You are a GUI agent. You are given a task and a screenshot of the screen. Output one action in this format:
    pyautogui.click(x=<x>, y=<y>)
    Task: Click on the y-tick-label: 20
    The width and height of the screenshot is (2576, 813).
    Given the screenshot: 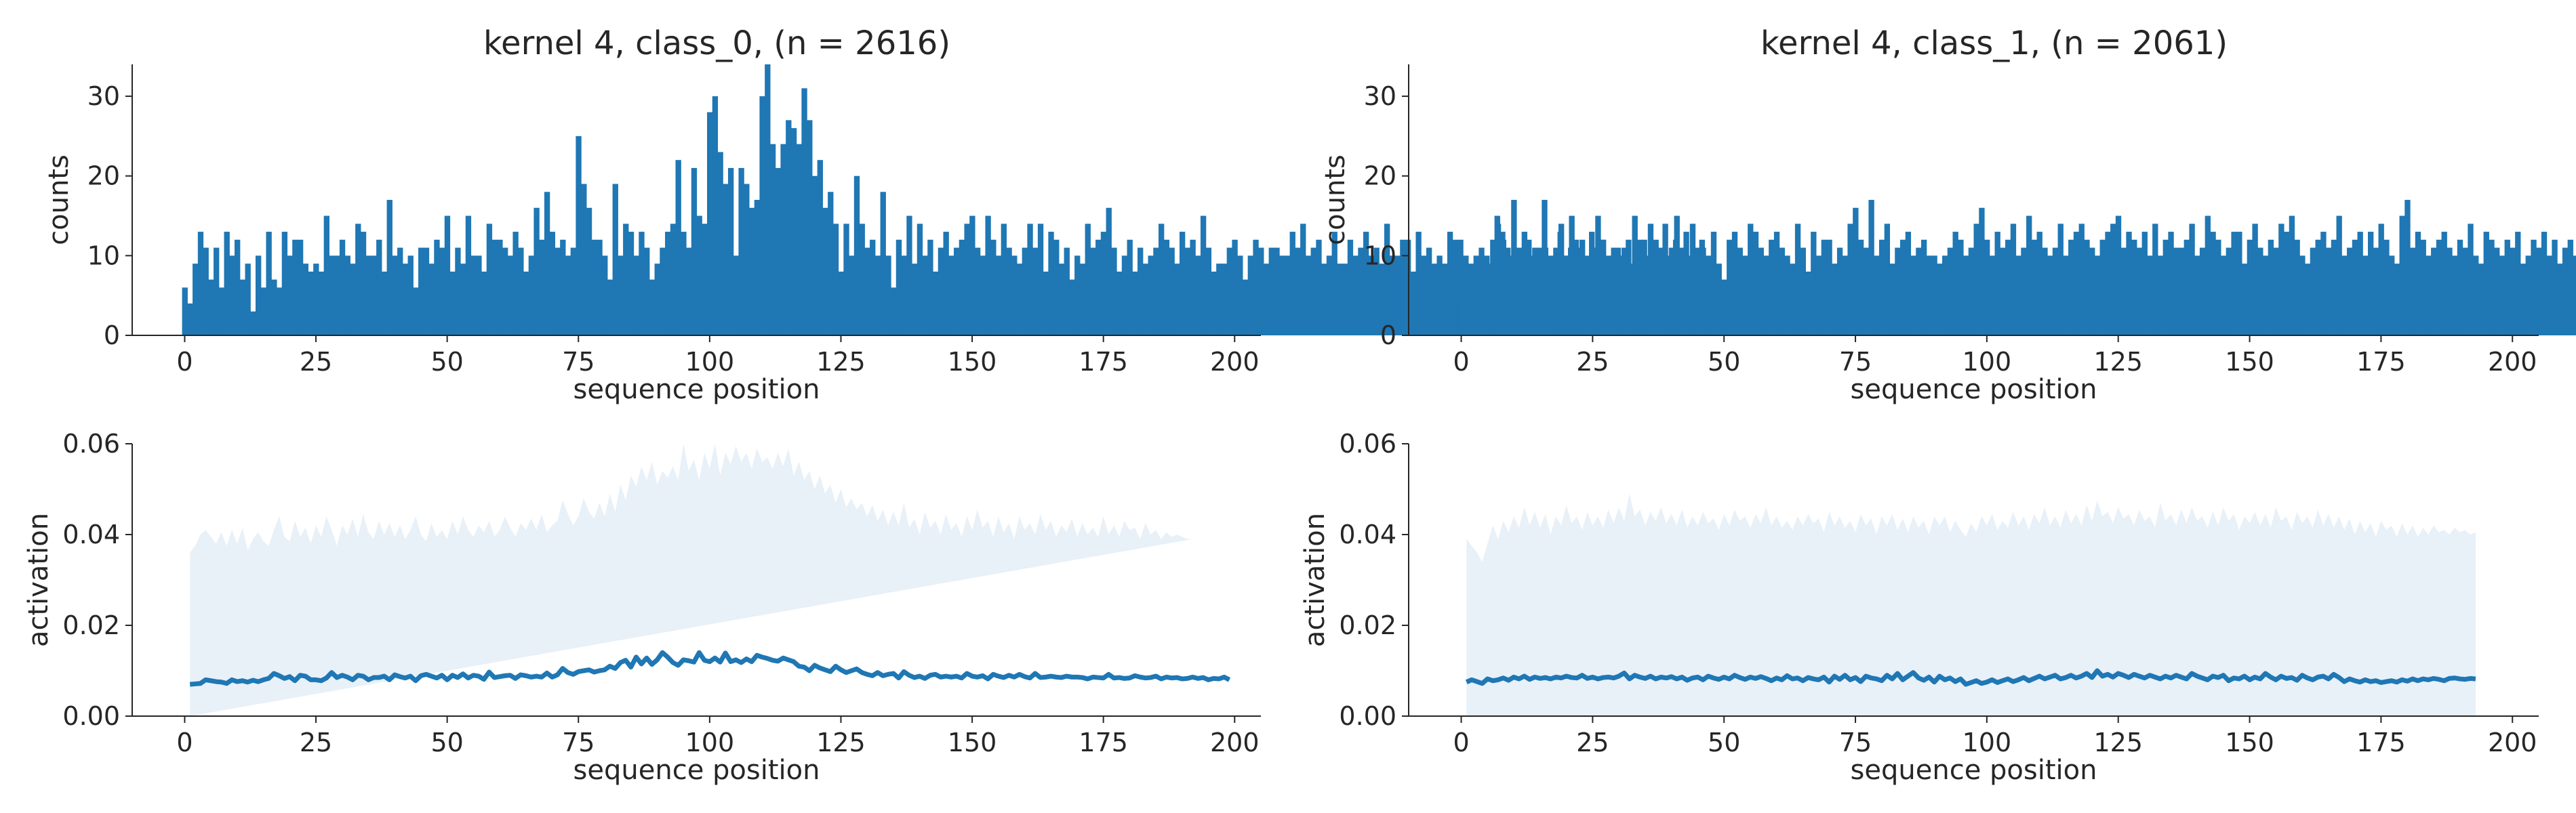 What is the action you would take?
    pyautogui.click(x=1380, y=176)
    